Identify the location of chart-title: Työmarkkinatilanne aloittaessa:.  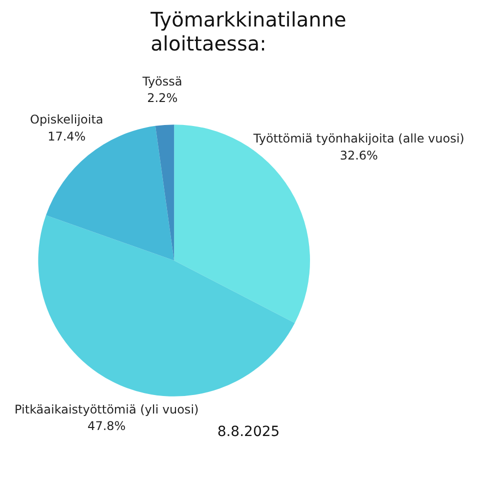
(248, 32).